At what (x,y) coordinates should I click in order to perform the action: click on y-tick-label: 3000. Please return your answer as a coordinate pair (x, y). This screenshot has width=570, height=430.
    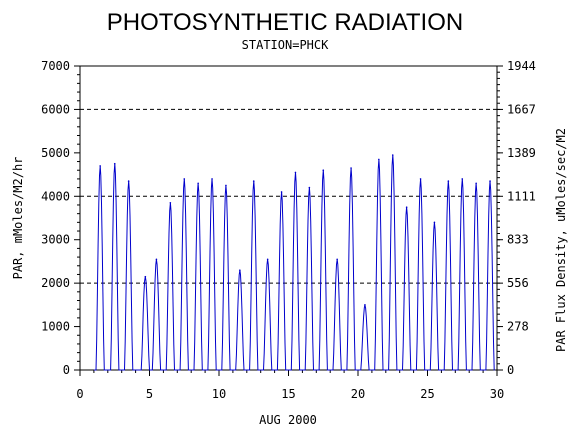
    Looking at the image, I should click on (55, 240).